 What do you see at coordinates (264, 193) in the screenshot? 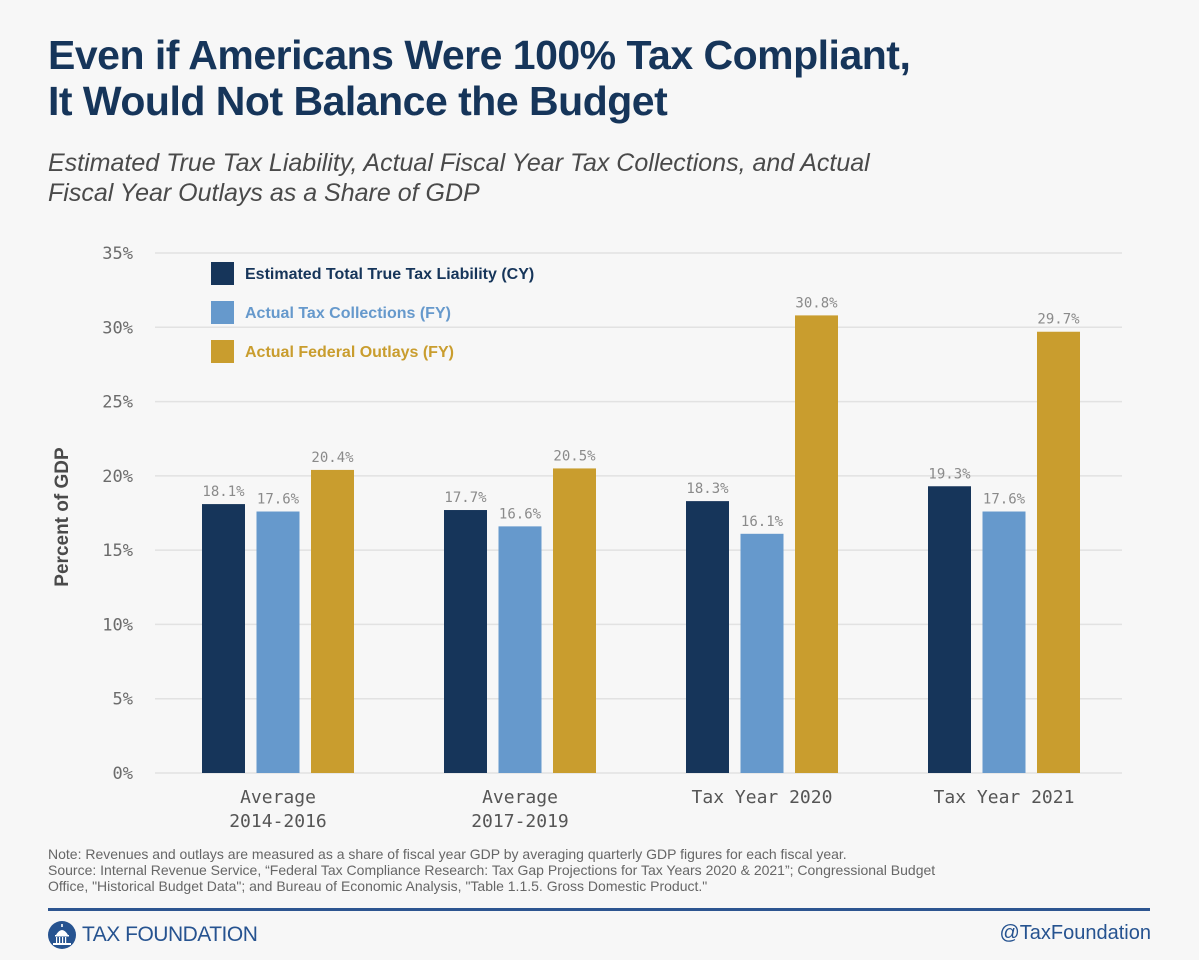
I see `subtitle-line-2: Fiscal Year Outlays as a Share of GDP` at bounding box center [264, 193].